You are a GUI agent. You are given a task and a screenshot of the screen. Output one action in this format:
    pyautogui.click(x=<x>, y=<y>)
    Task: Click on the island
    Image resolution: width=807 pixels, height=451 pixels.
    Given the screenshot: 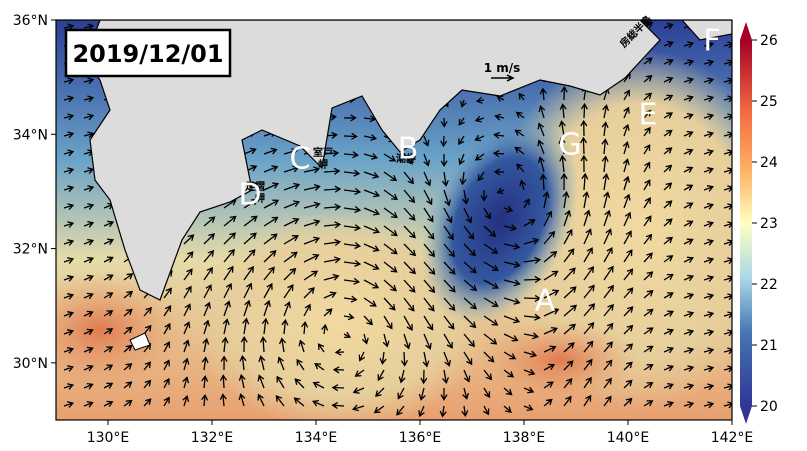 What is the action you would take?
    pyautogui.click(x=140, y=341)
    